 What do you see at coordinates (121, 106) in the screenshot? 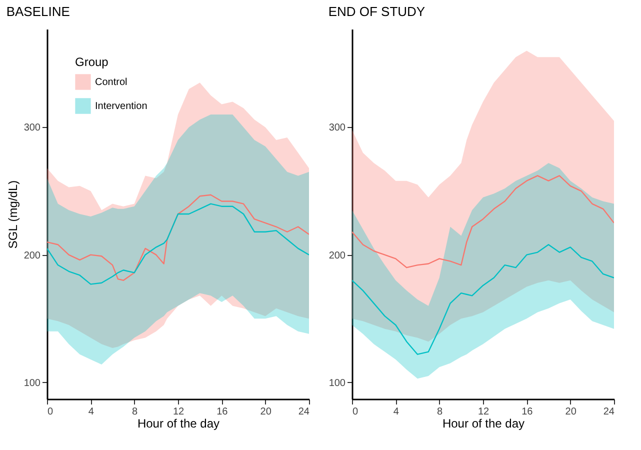
I see `legend-label: Intervention` at bounding box center [121, 106].